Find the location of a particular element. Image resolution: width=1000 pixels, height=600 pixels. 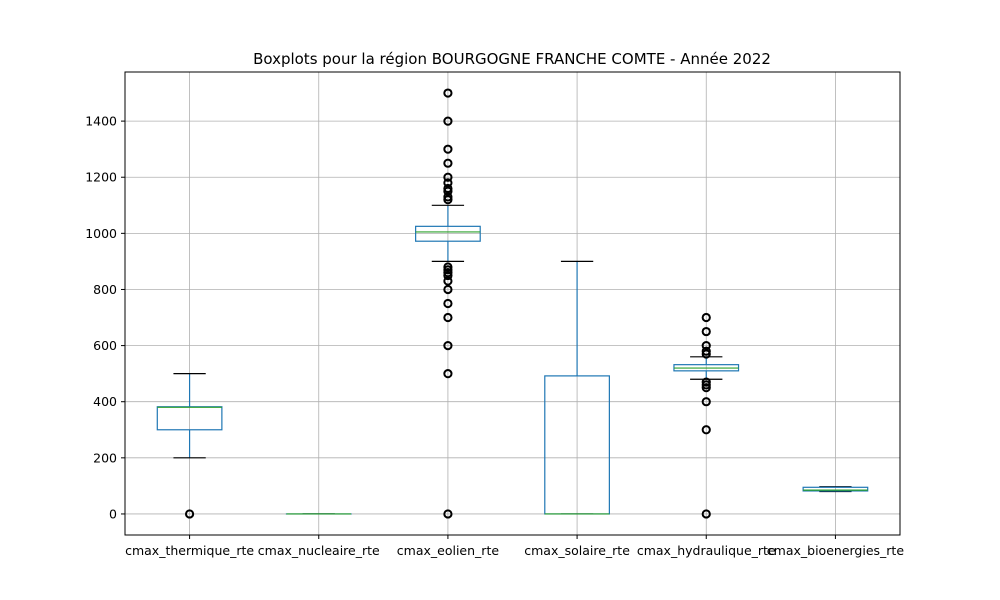

y-tick-label: 0 is located at coordinates (113, 513).